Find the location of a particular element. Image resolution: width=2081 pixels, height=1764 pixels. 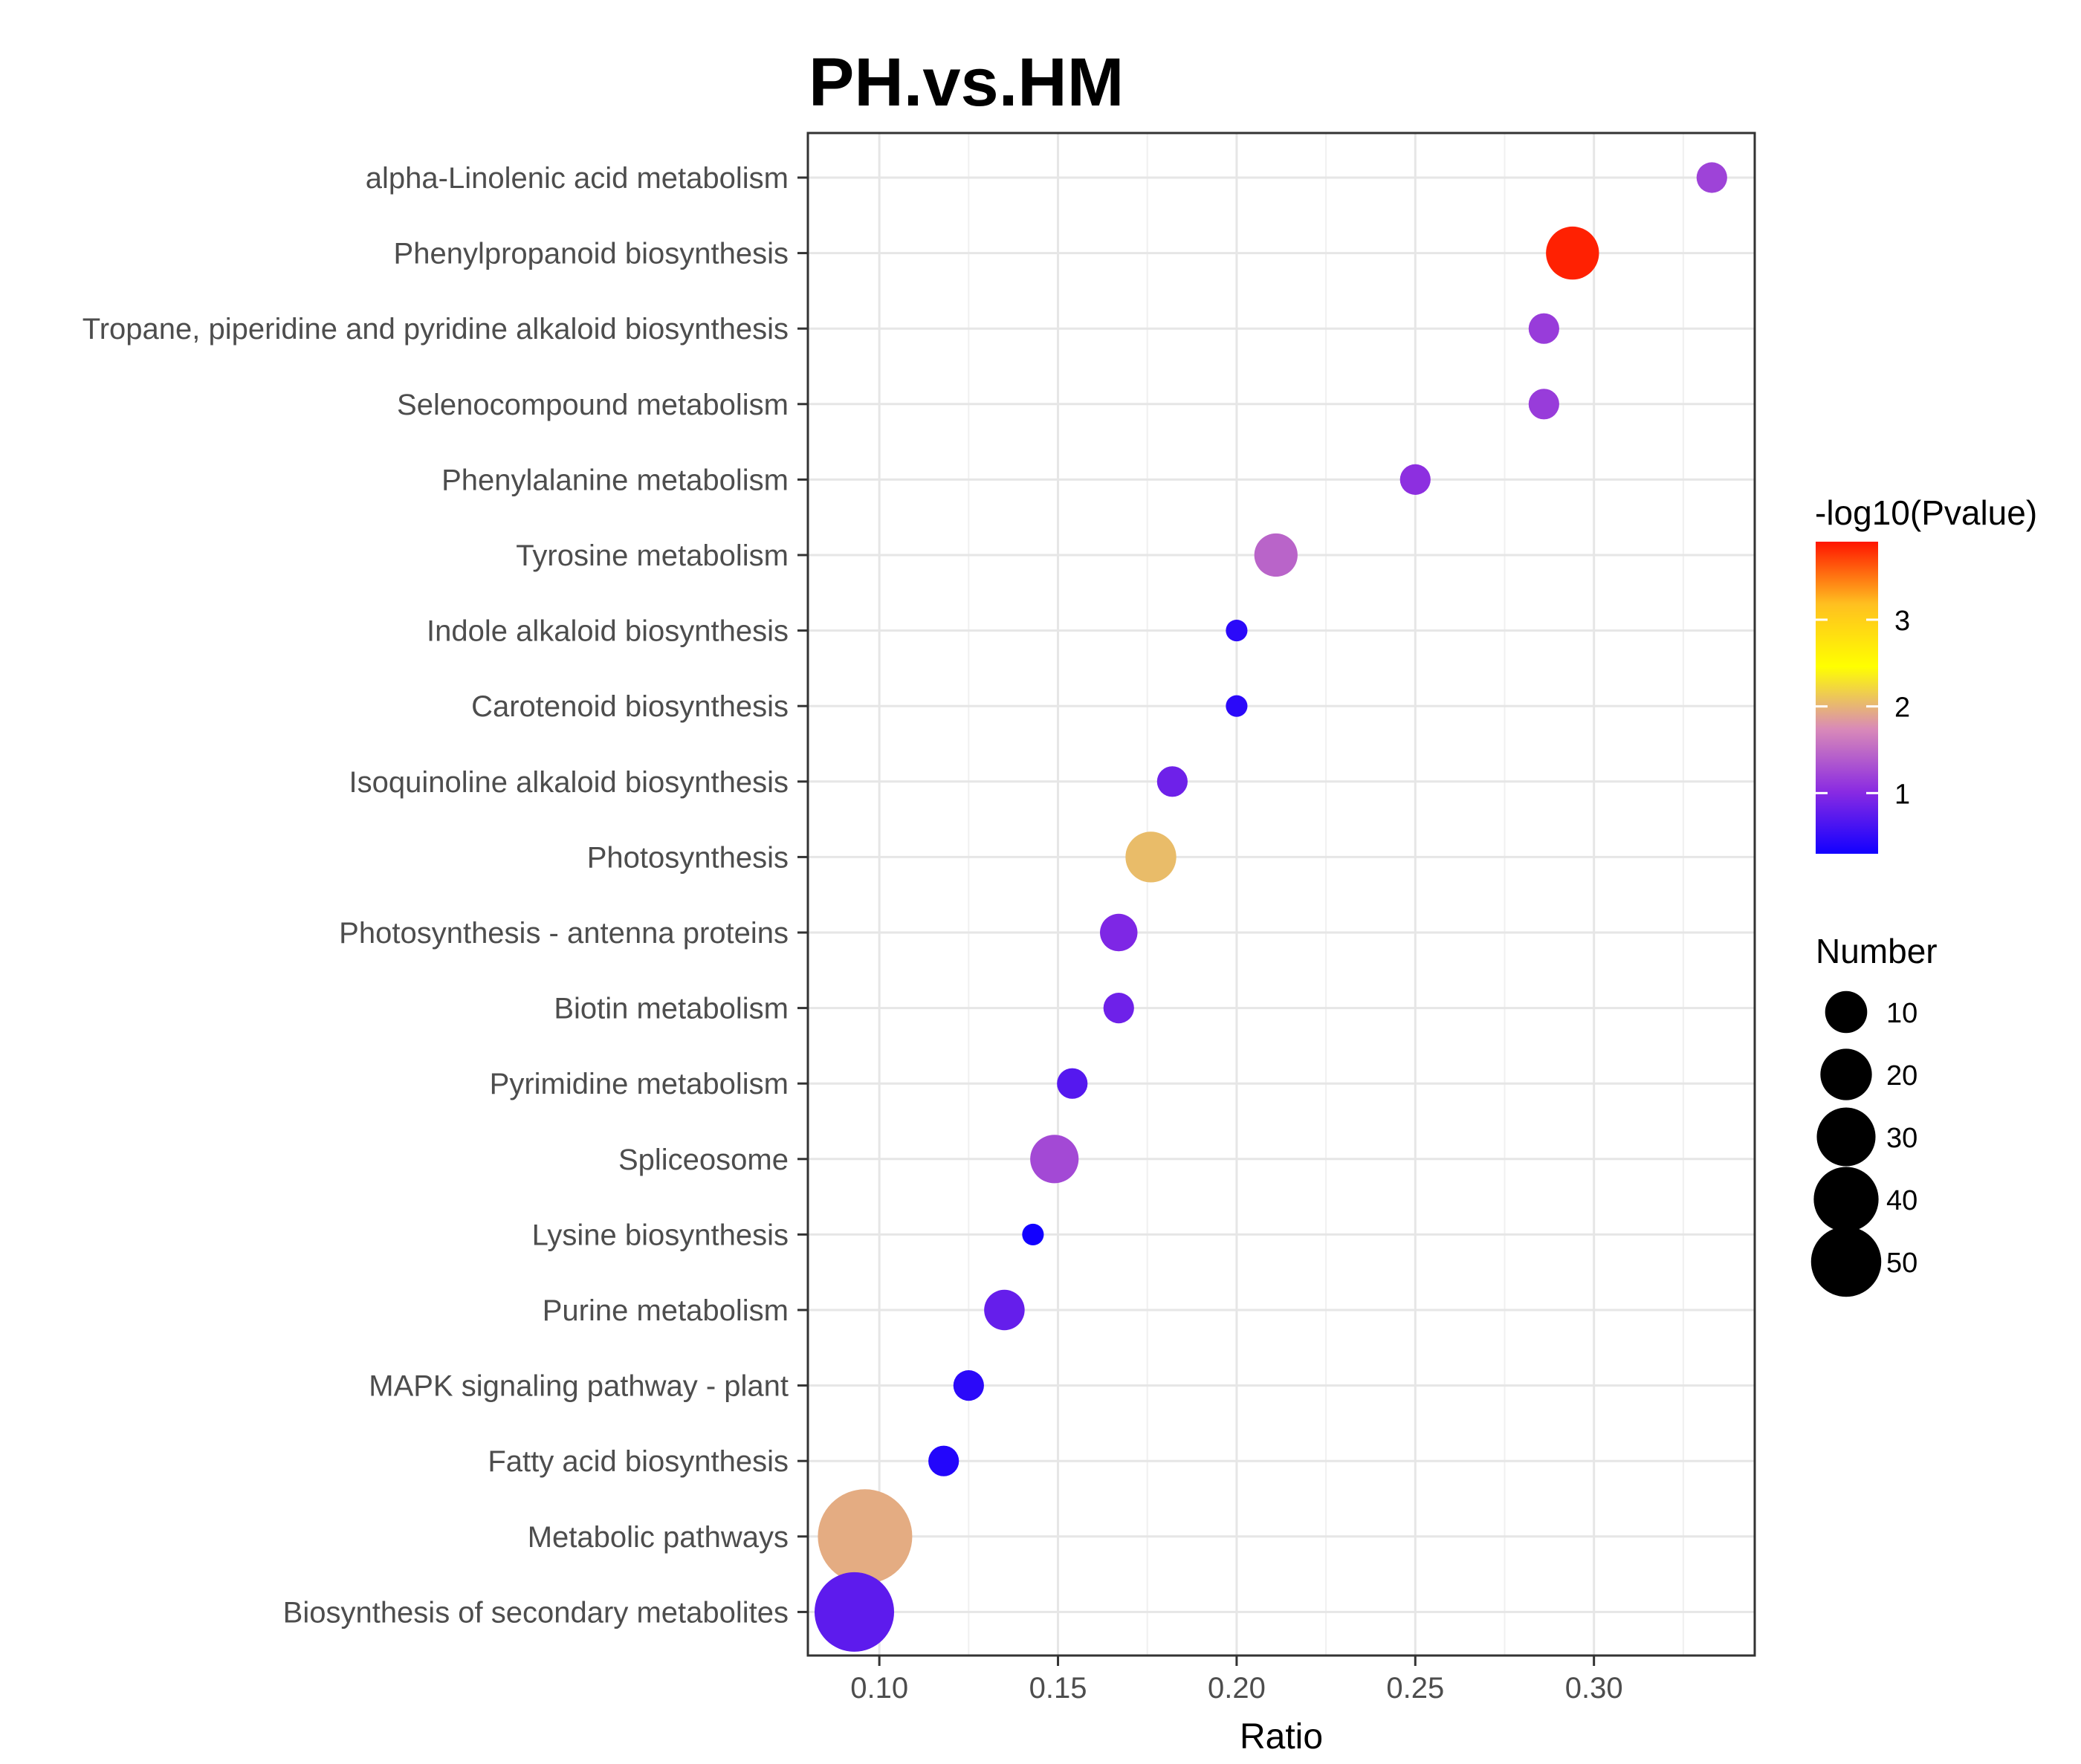

y-tick-label: Biotin metabolism is located at coordinates (671, 1009).